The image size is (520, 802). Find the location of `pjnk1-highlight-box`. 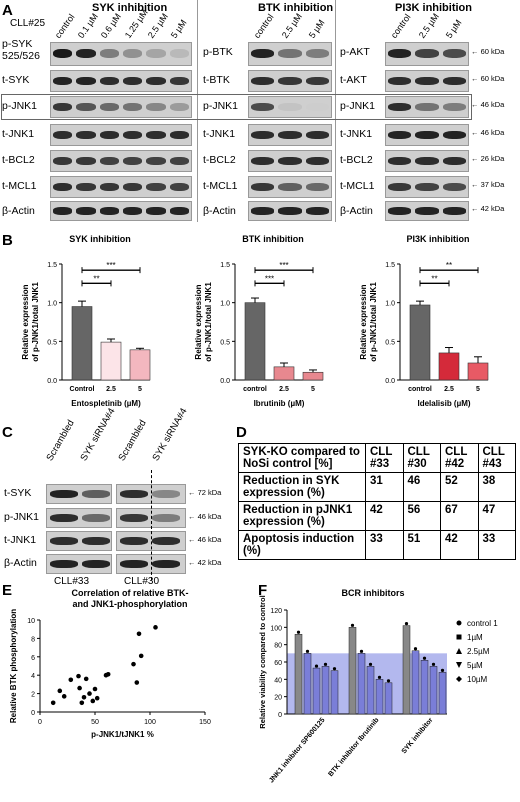

pjnk1-highlight-box is located at coordinates (236, 107).